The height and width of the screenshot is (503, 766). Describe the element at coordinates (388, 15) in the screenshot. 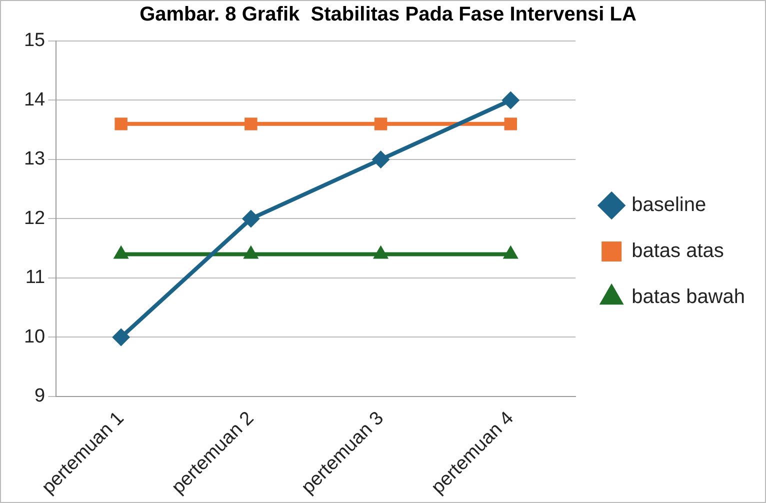

I see `chart-title: Gambar. 8 Grafik Stabilitas Pada Fase Intervensi LA` at that location.